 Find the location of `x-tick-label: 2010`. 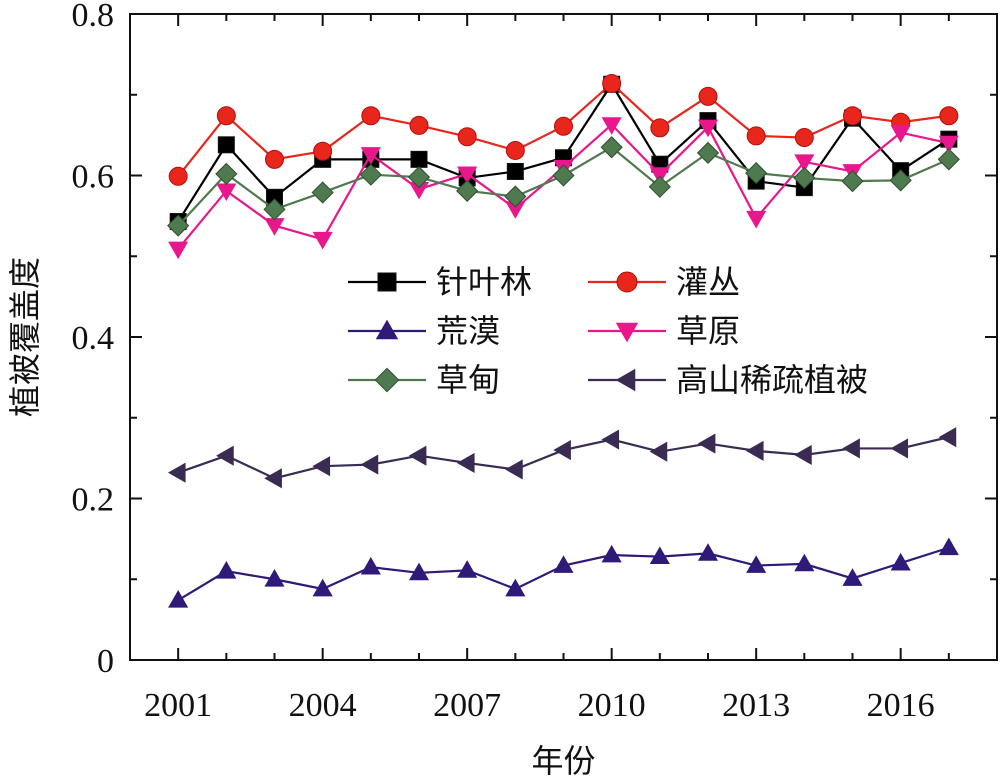

x-tick-label: 2010 is located at coordinates (612, 705).